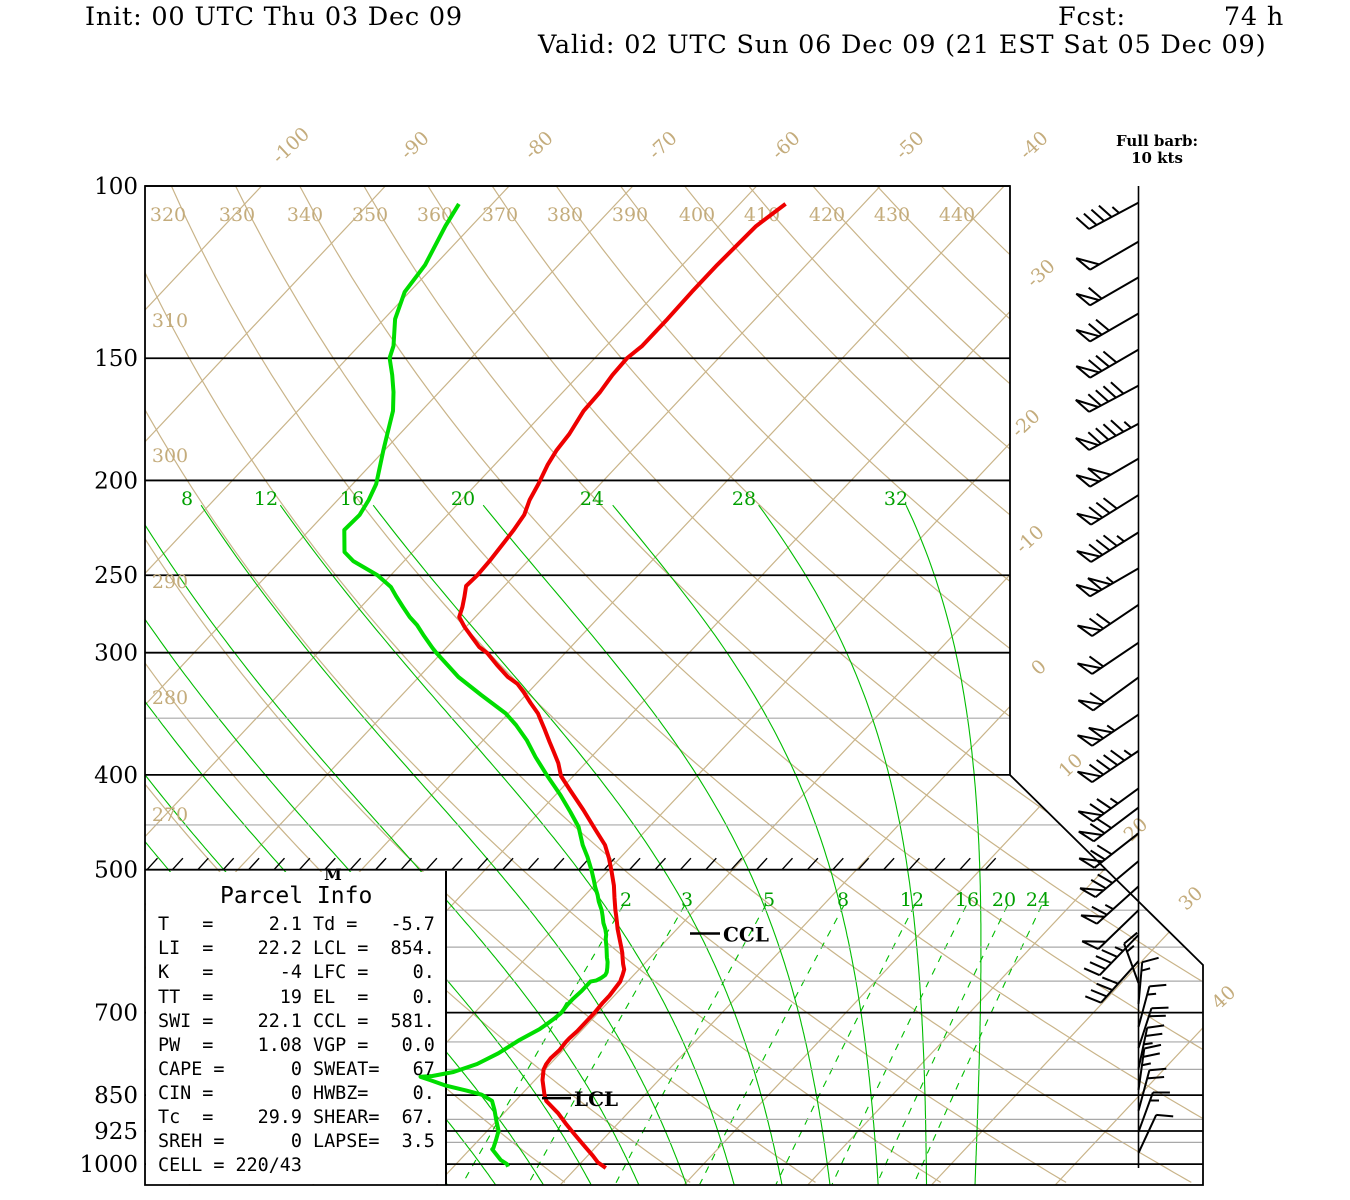 This screenshot has width=1350, height=1200. What do you see at coordinates (116, 576) in the screenshot?
I see `pressure-tick-label: 250` at bounding box center [116, 576].